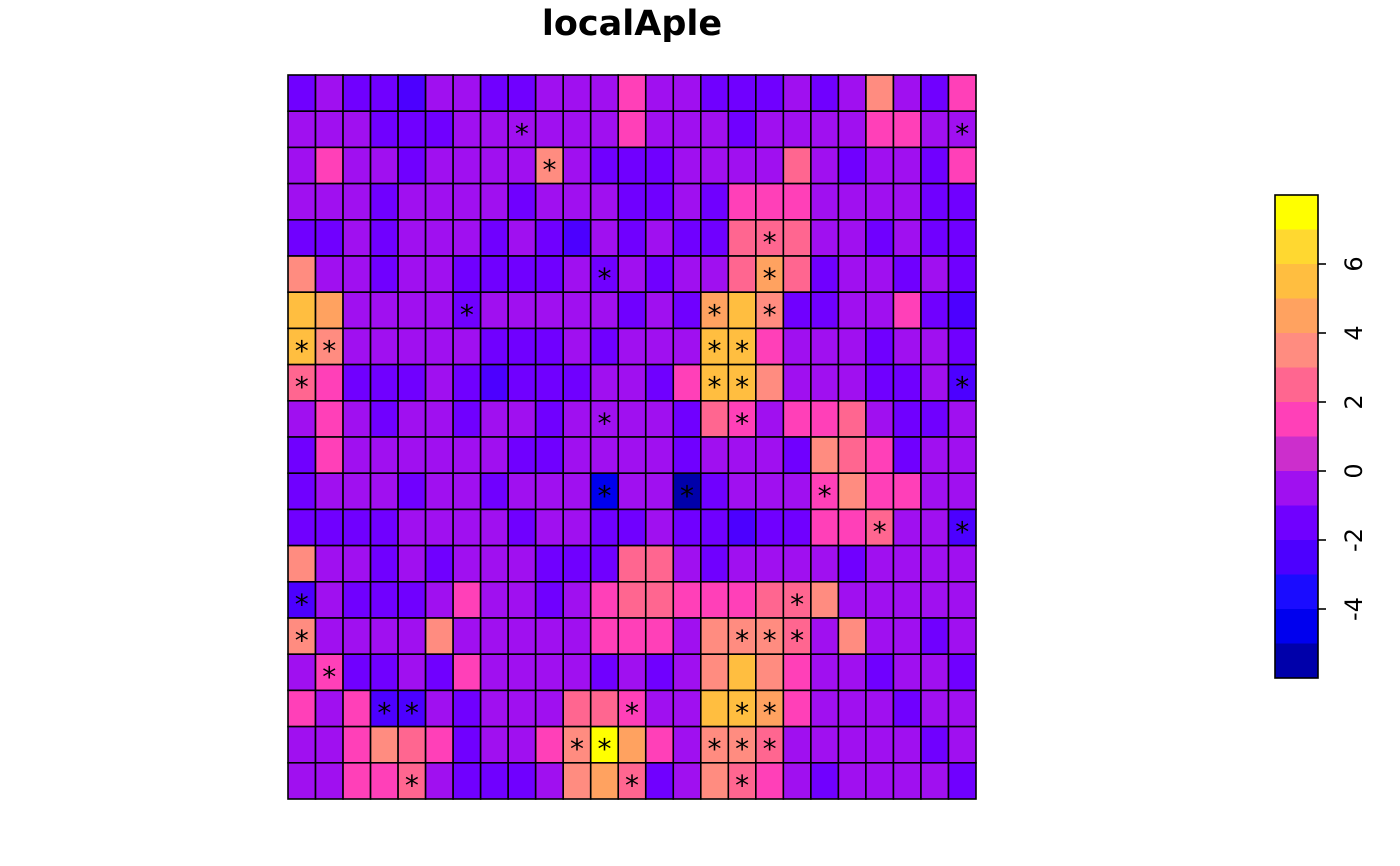  I want to click on legend-tick-label: 6, so click(1354, 263).